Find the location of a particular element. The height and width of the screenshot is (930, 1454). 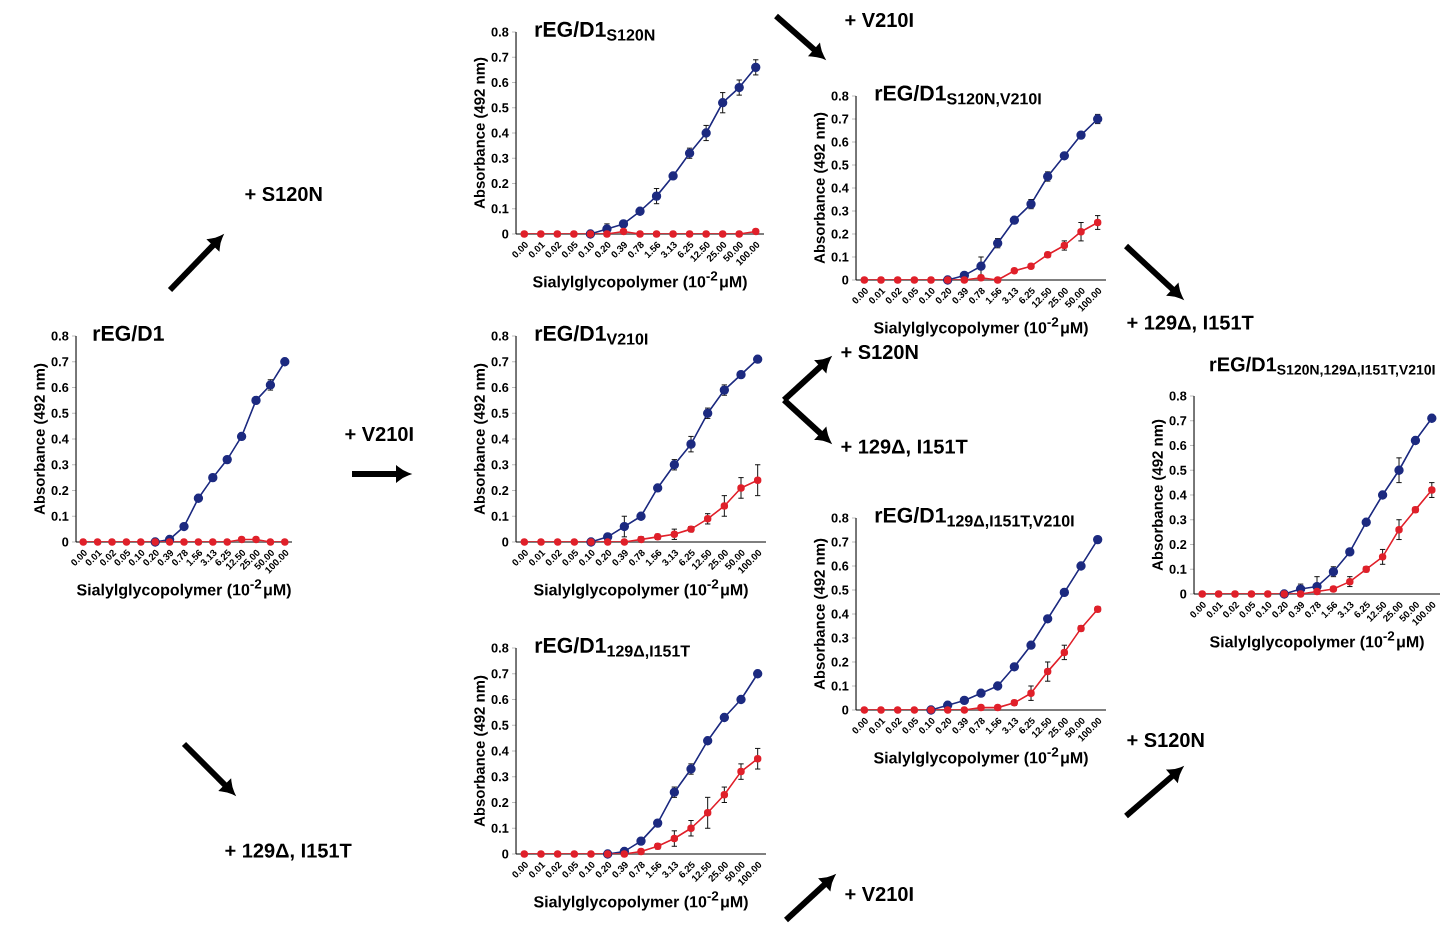

chart-title: $\textbf{rEG/D1}_{\textbf{129Δ,I151T,V210I}}$ is located at coordinates (974, 518).